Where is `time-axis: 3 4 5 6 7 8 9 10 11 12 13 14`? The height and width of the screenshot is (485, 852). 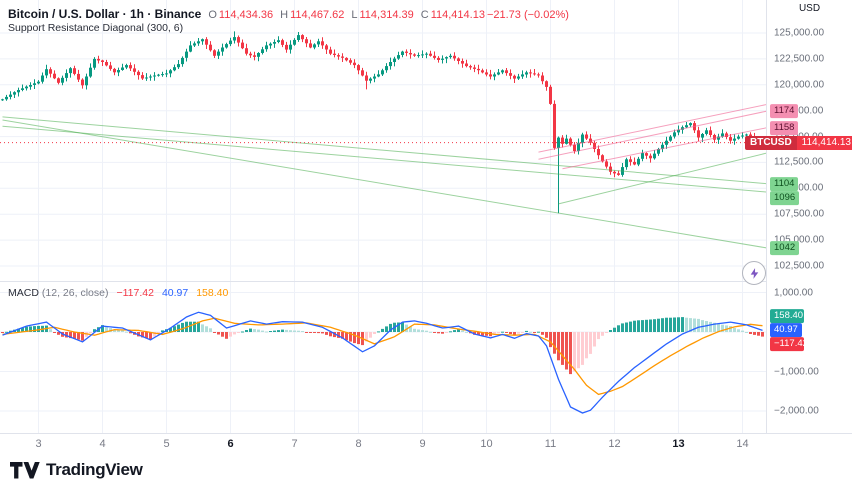
time-axis: 3 4 5 6 7 8 9 10 11 12 13 14 is located at coordinates (426, 444).